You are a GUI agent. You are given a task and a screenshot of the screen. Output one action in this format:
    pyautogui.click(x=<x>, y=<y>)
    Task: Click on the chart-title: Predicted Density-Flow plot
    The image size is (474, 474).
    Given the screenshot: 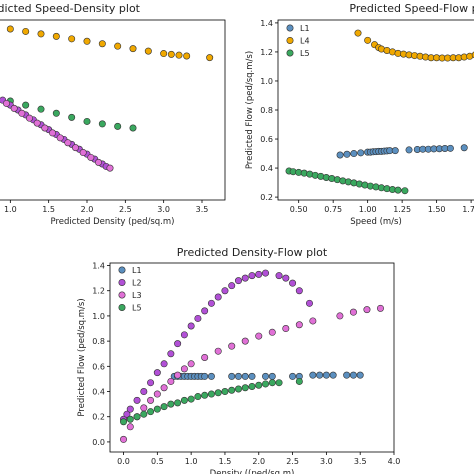 What is the action you would take?
    pyautogui.click(x=252, y=252)
    